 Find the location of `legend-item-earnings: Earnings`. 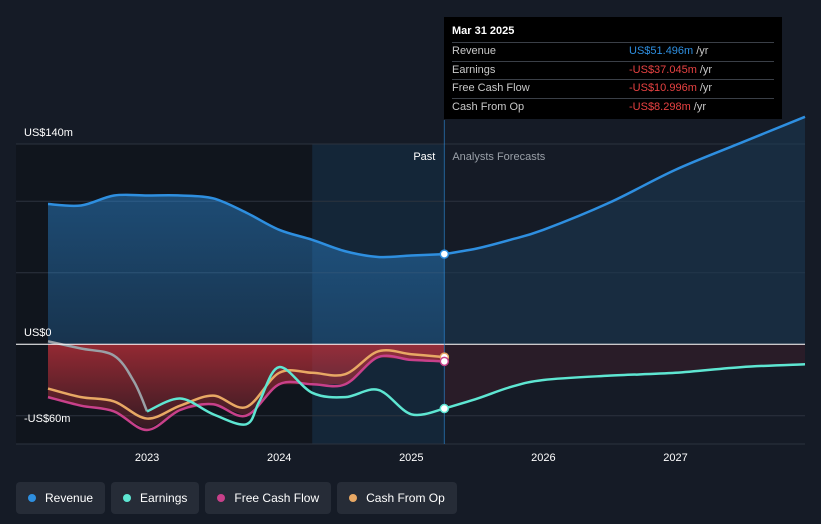

legend-item-earnings: Earnings is located at coordinates (155, 498).